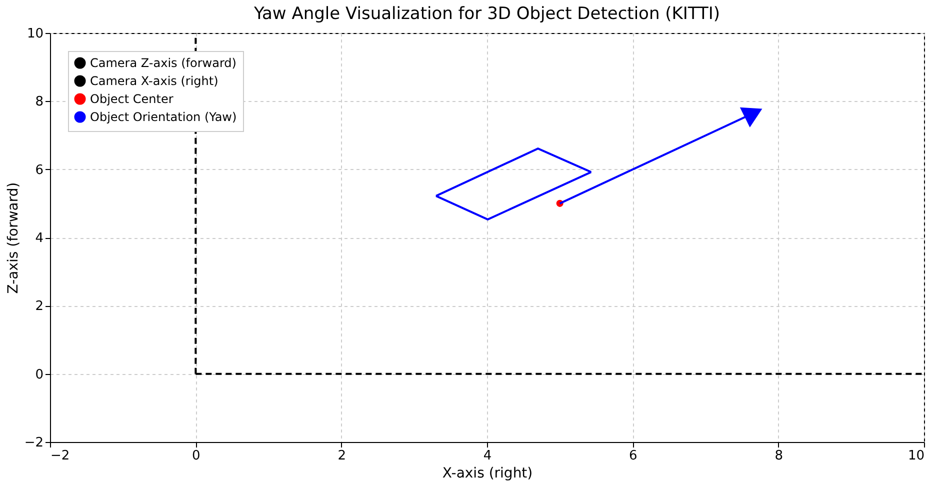  I want to click on y-tick-label: 8, so click(39, 102).